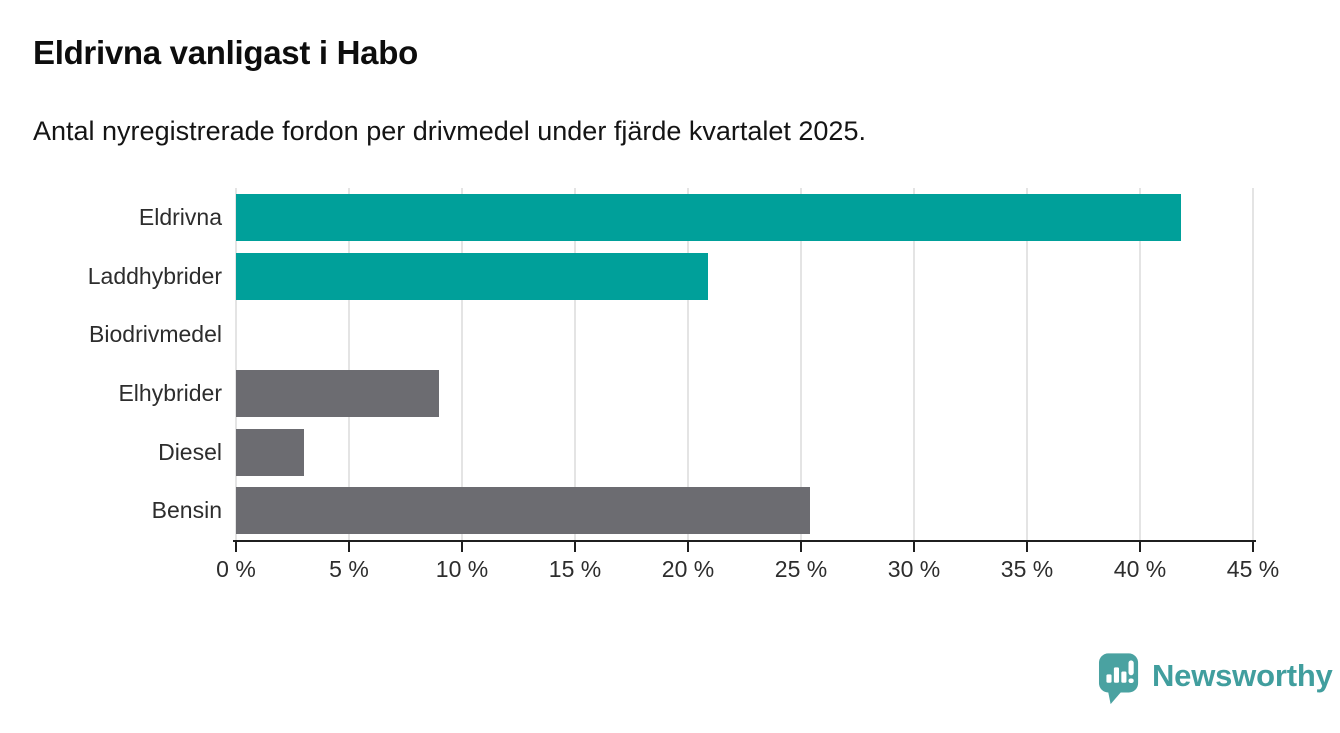 The image size is (1340, 733). Describe the element at coordinates (462, 569) in the screenshot. I see `x-axis-tick-label: 10 %` at that location.